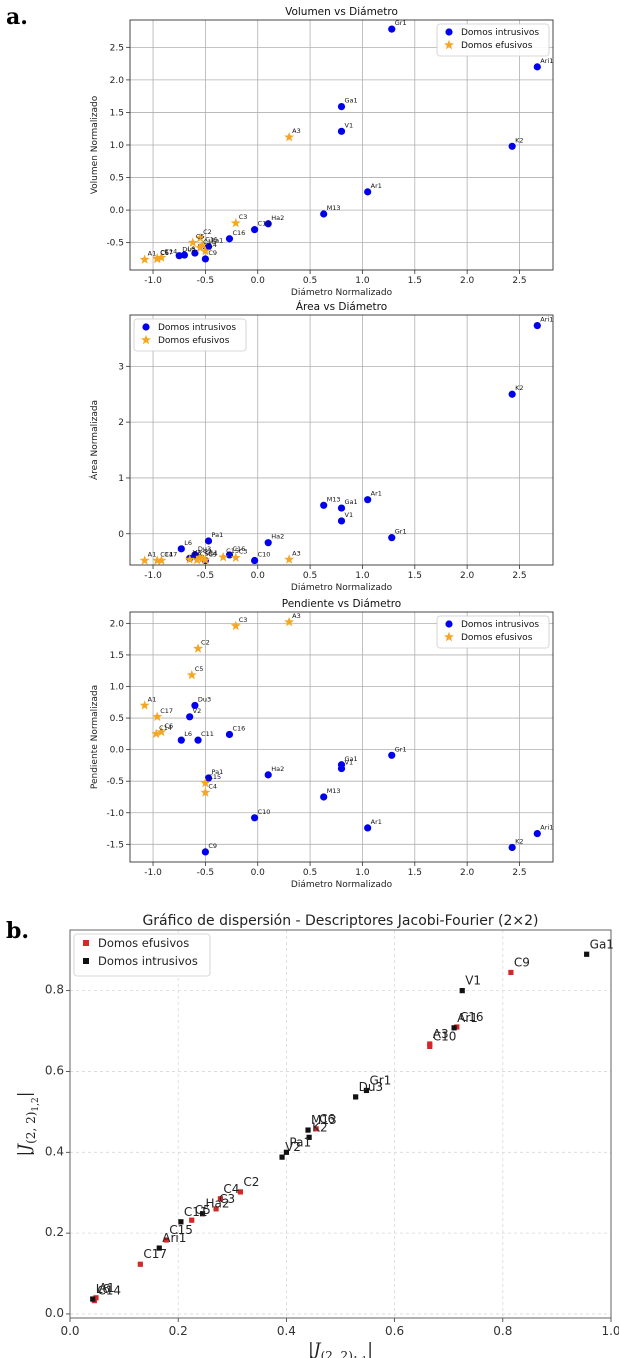 This screenshot has width=619, height=1358. Describe the element at coordinates (282, 1157) in the screenshot. I see `data-point-v2` at that location.